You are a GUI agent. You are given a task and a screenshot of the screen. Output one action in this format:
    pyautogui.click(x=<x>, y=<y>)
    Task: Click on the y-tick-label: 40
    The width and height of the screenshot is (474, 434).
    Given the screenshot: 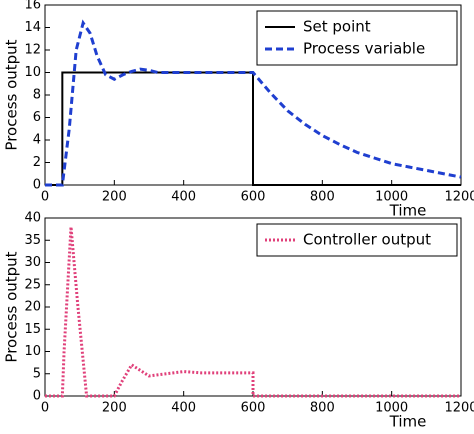 What is the action you would take?
    pyautogui.click(x=32, y=218)
    